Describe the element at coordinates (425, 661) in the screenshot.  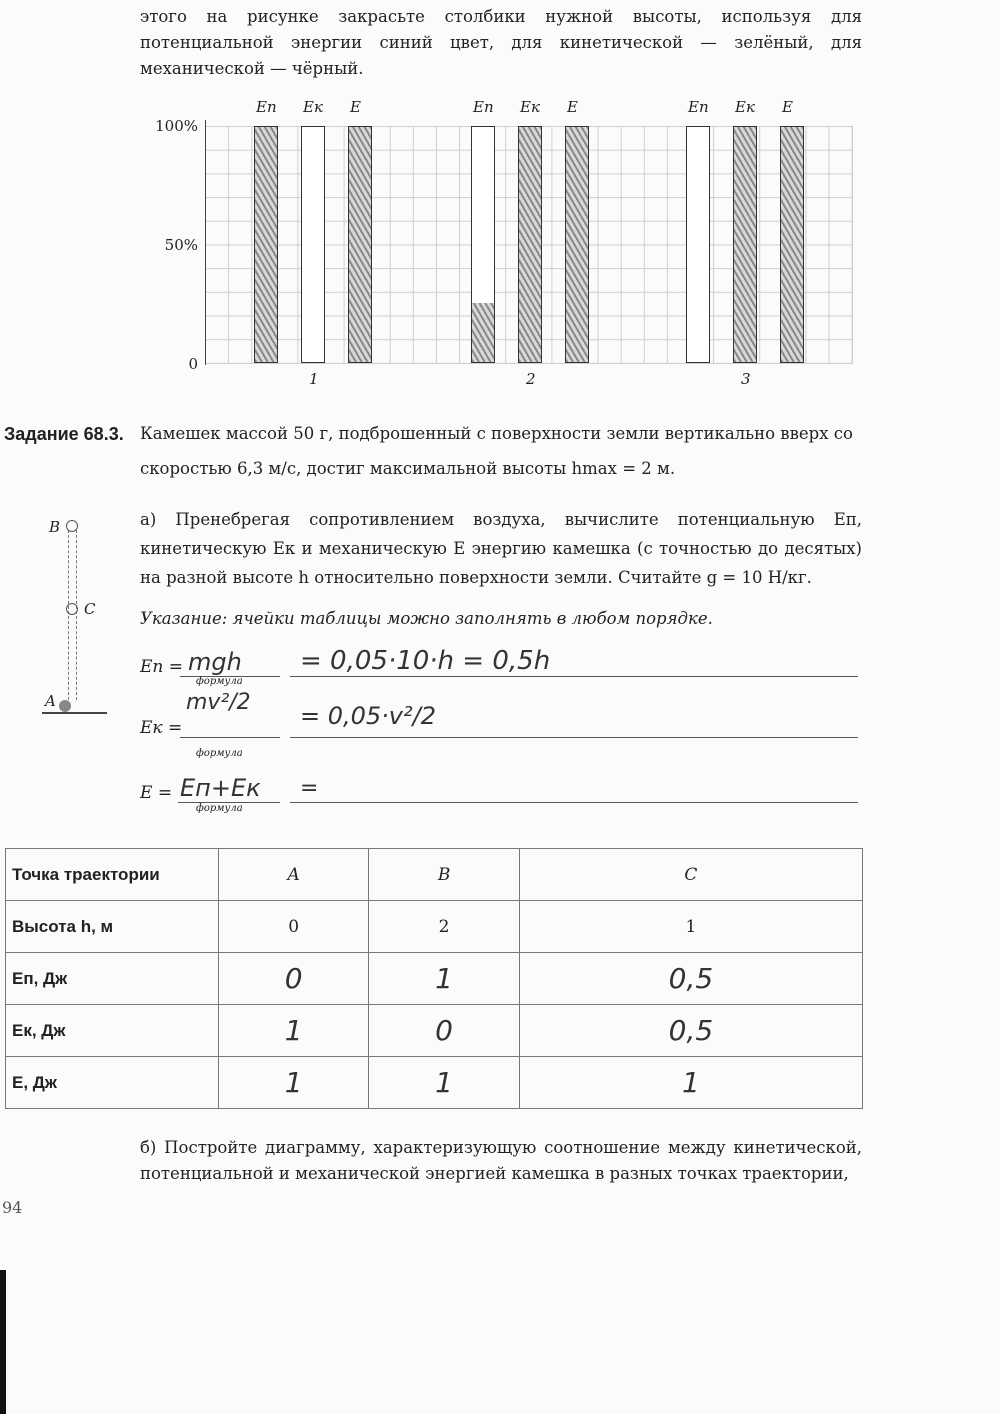
I see `formula-ep-value: = 0,05·10·h = 0,5h` at that location.